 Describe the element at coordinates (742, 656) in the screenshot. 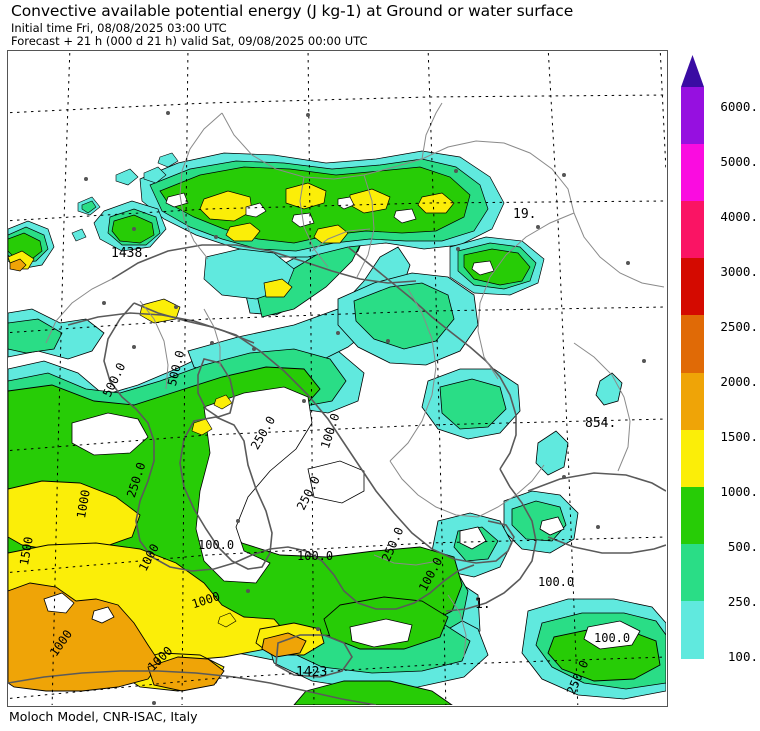

I see `colorbar-tick-100: 100.` at that location.